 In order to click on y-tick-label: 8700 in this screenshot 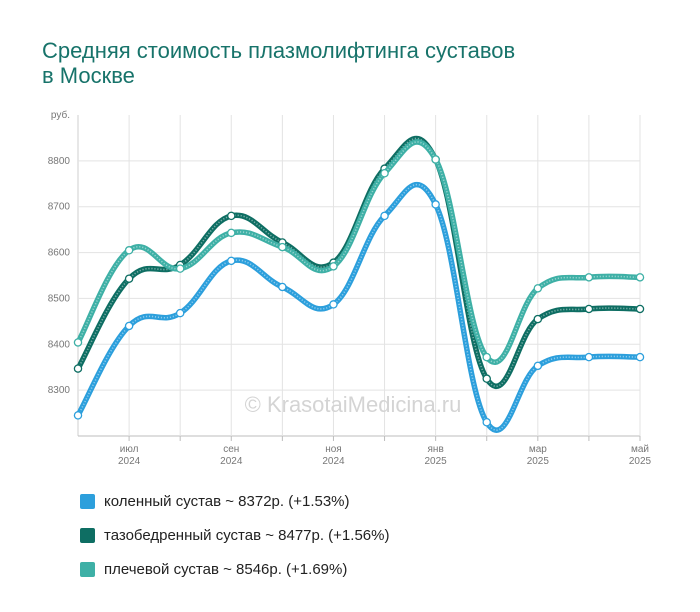, I will do `click(59, 207)`.